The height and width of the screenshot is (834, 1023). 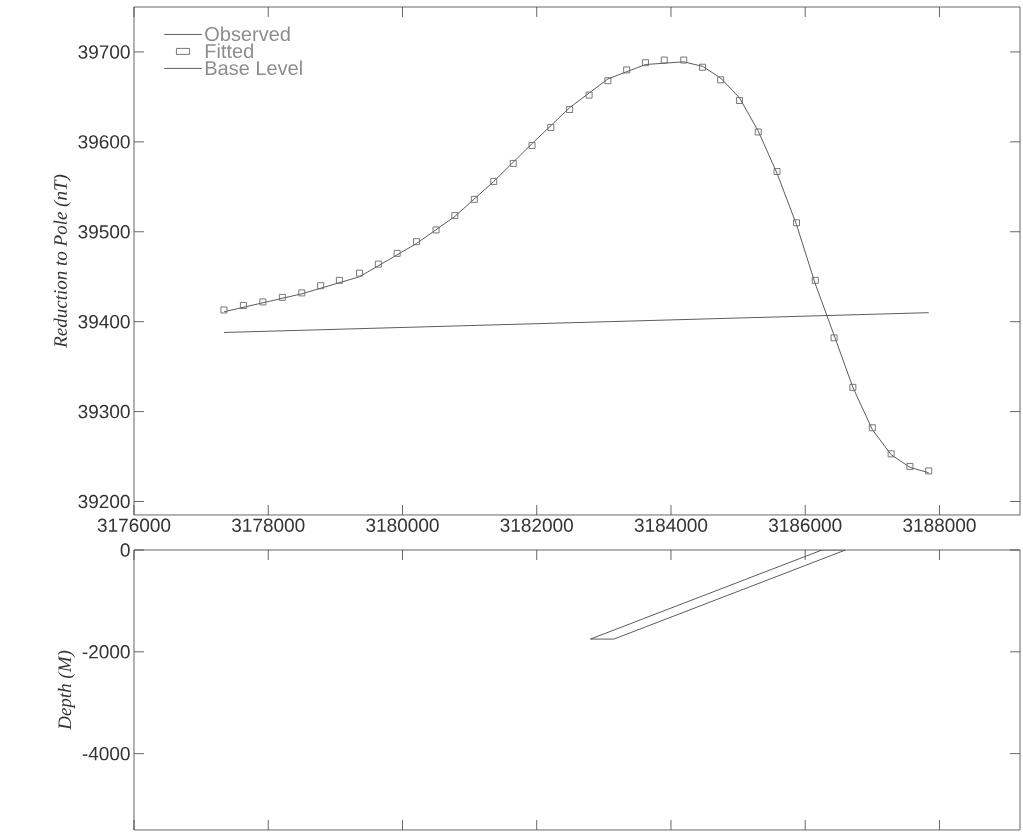 What do you see at coordinates (62, 261) in the screenshot?
I see `y-axis-title: Reduction to Pole (nT)` at bounding box center [62, 261].